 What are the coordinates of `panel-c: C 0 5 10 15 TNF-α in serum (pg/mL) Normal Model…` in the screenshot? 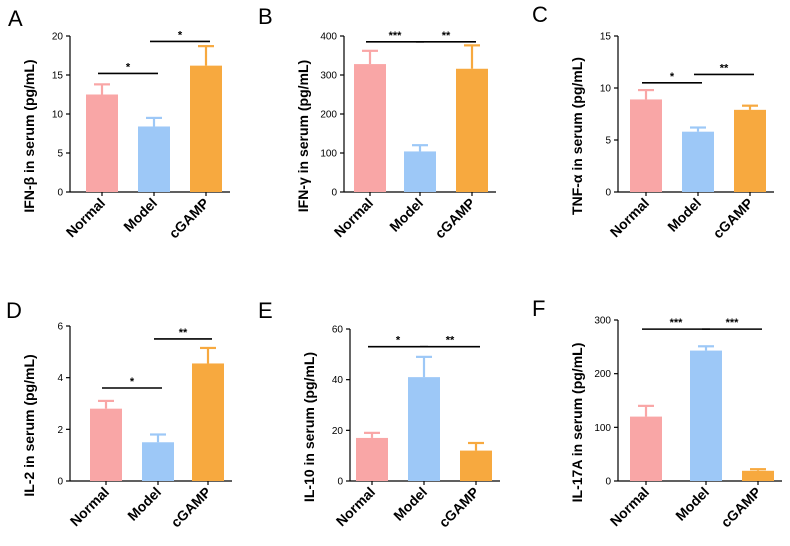 It's located at (653, 121).